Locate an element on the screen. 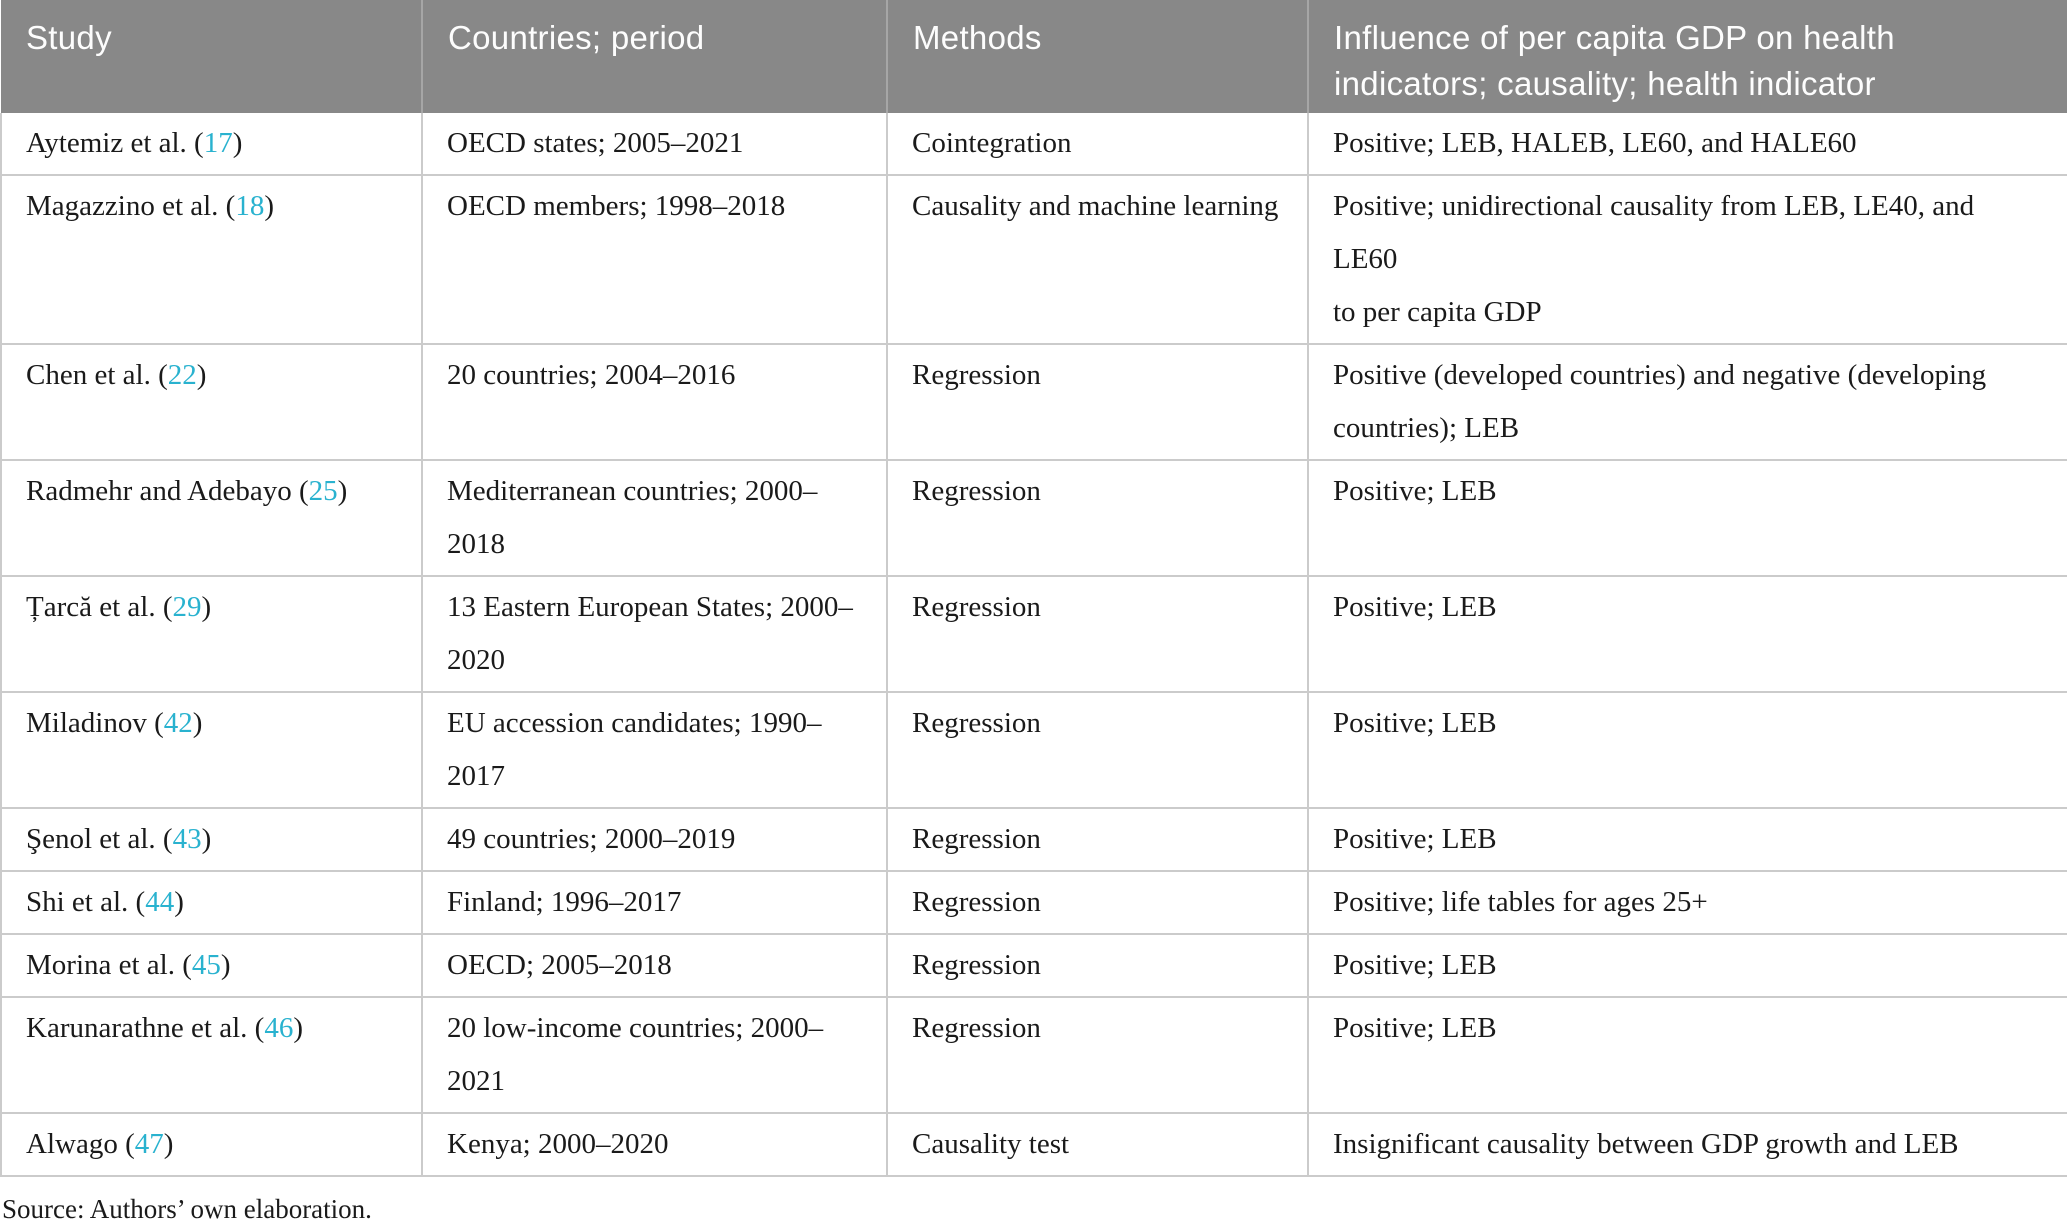  reference-link: 42 is located at coordinates (178, 723).